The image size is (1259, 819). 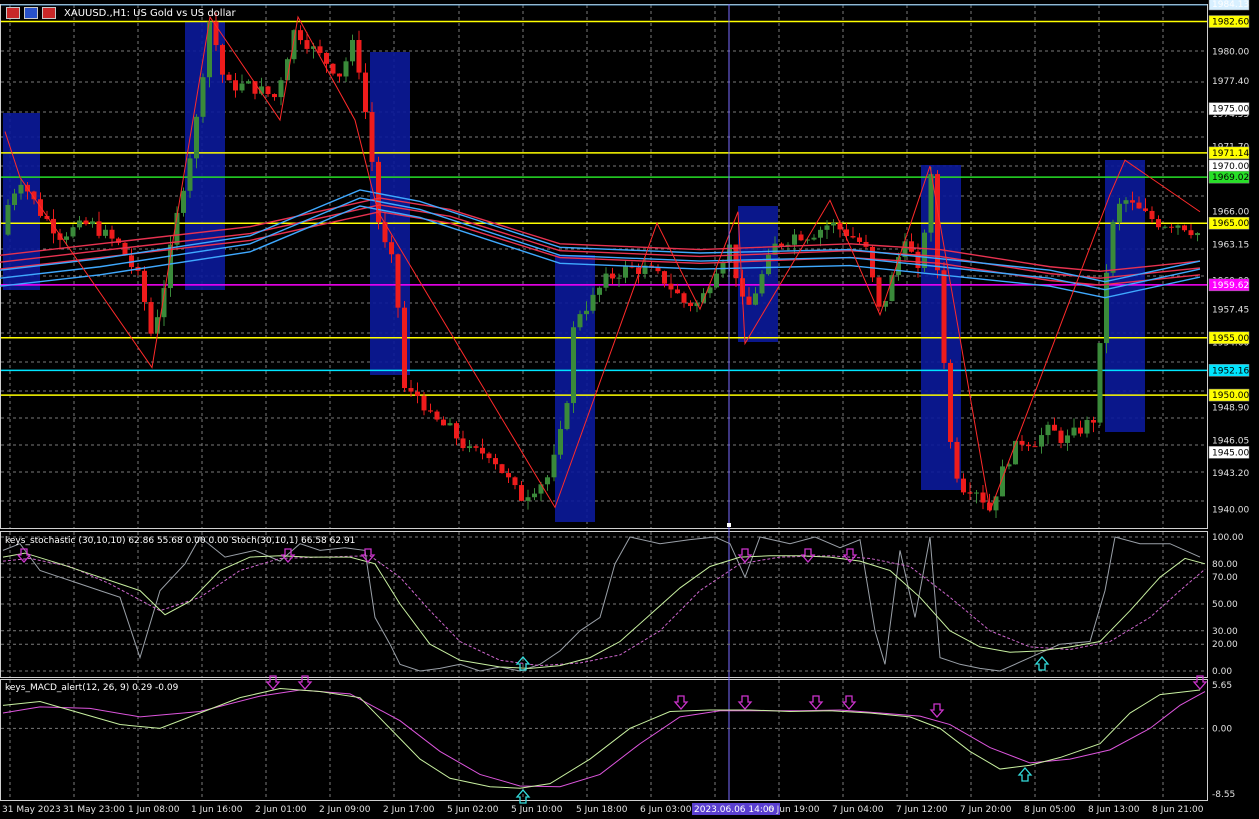 I want to click on flag-icon, so click(x=31, y=13).